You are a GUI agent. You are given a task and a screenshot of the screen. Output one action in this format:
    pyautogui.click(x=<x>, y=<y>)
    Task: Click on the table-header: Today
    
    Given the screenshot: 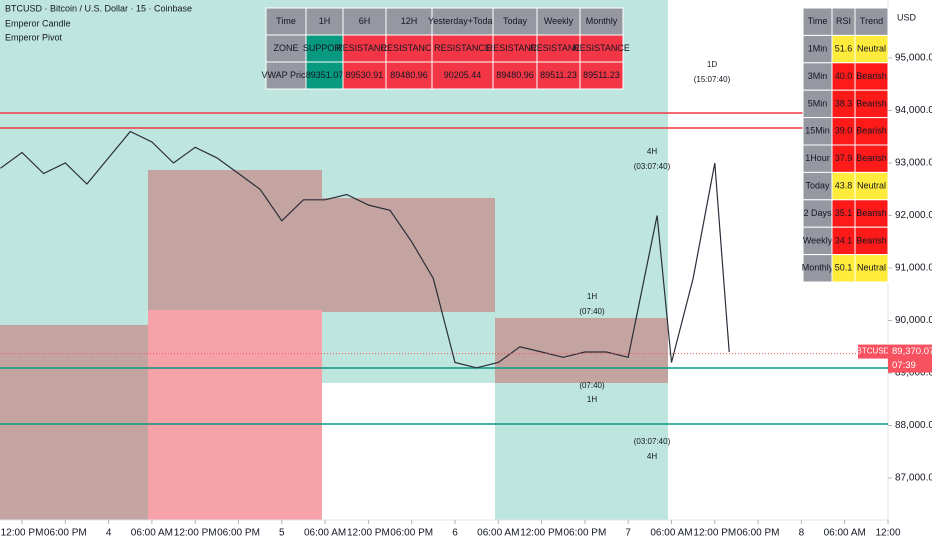 What is the action you would take?
    pyautogui.click(x=515, y=21)
    